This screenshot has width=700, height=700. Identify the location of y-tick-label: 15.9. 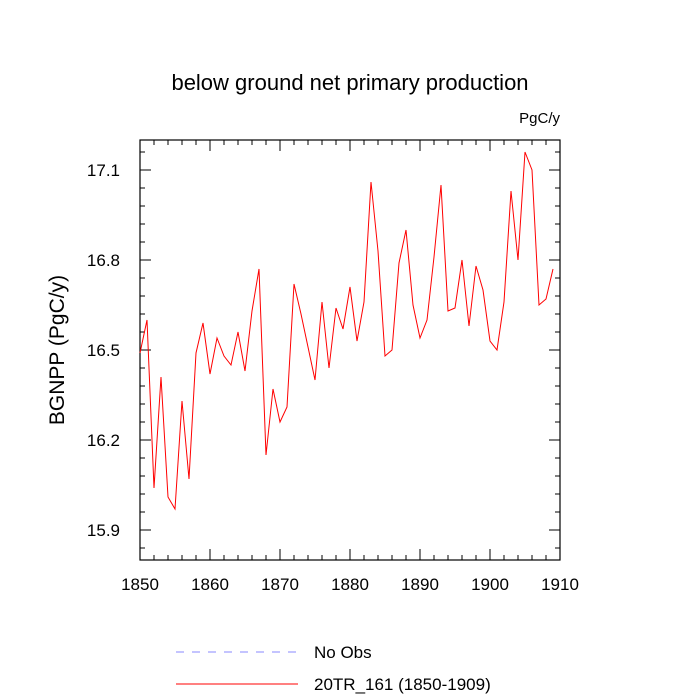
(103, 530).